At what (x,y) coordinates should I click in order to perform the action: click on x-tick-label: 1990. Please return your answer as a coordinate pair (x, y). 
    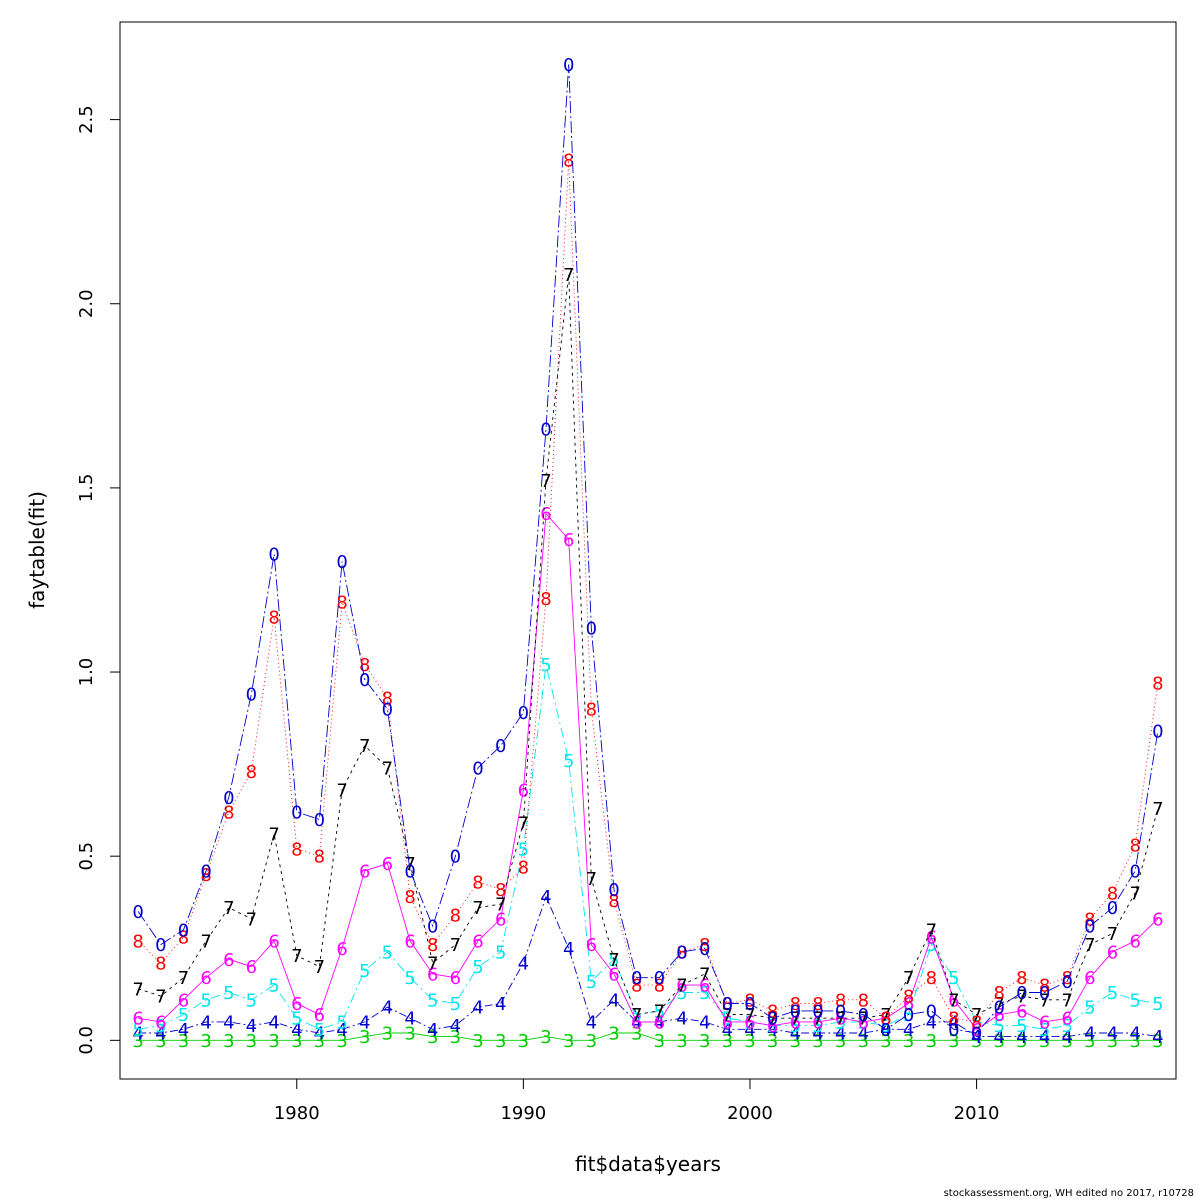
    Looking at the image, I should click on (523, 1113).